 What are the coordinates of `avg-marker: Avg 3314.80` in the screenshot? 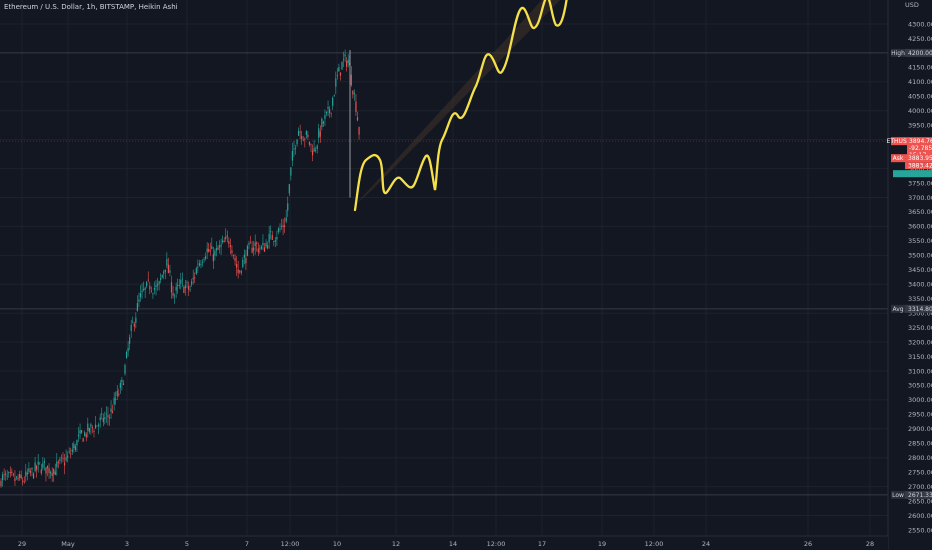 It's located at (911, 308).